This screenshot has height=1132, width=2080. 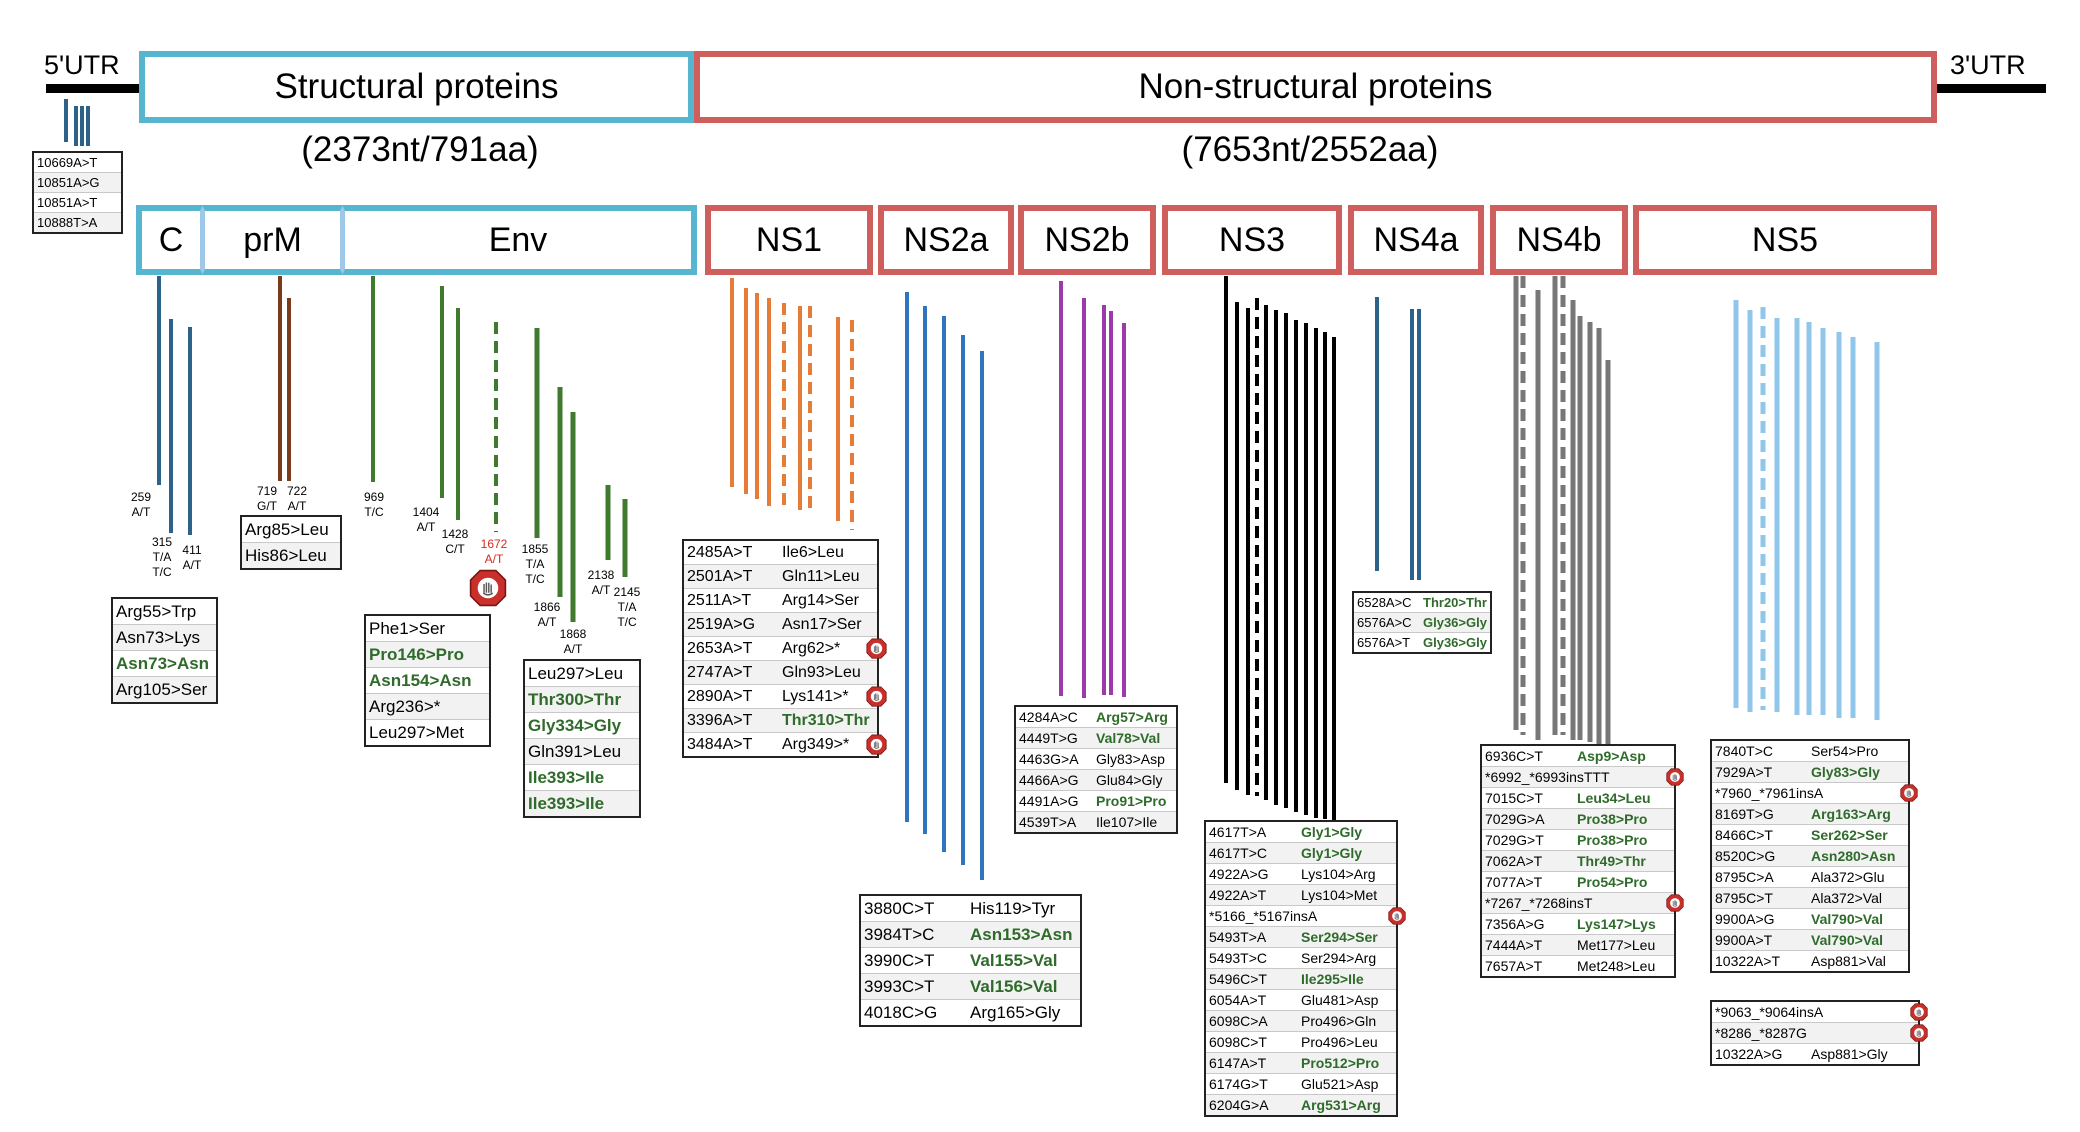 I want to click on nucleotide-change: 7657A>T, so click(x=1514, y=966).